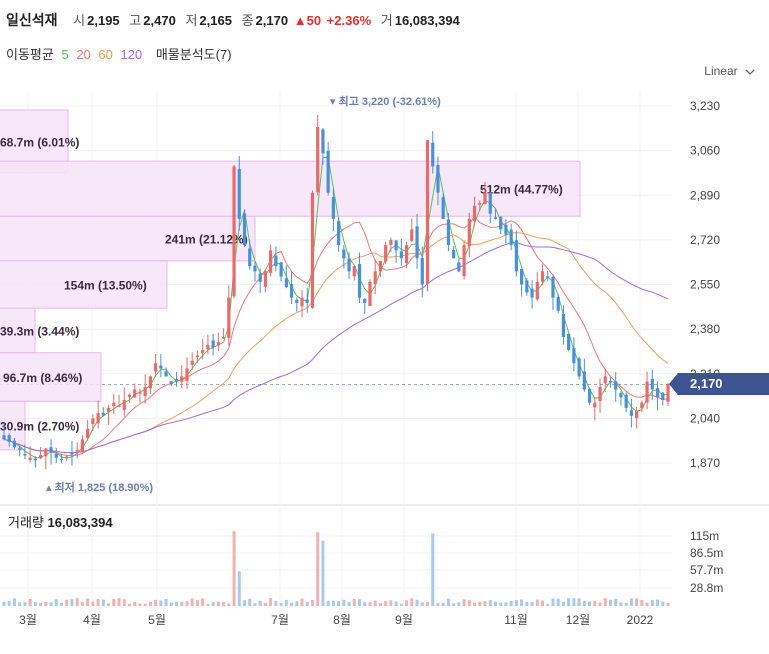 The width and height of the screenshot is (769, 654). I want to click on volume-profile-label: 241m (21.12%), so click(206, 240).